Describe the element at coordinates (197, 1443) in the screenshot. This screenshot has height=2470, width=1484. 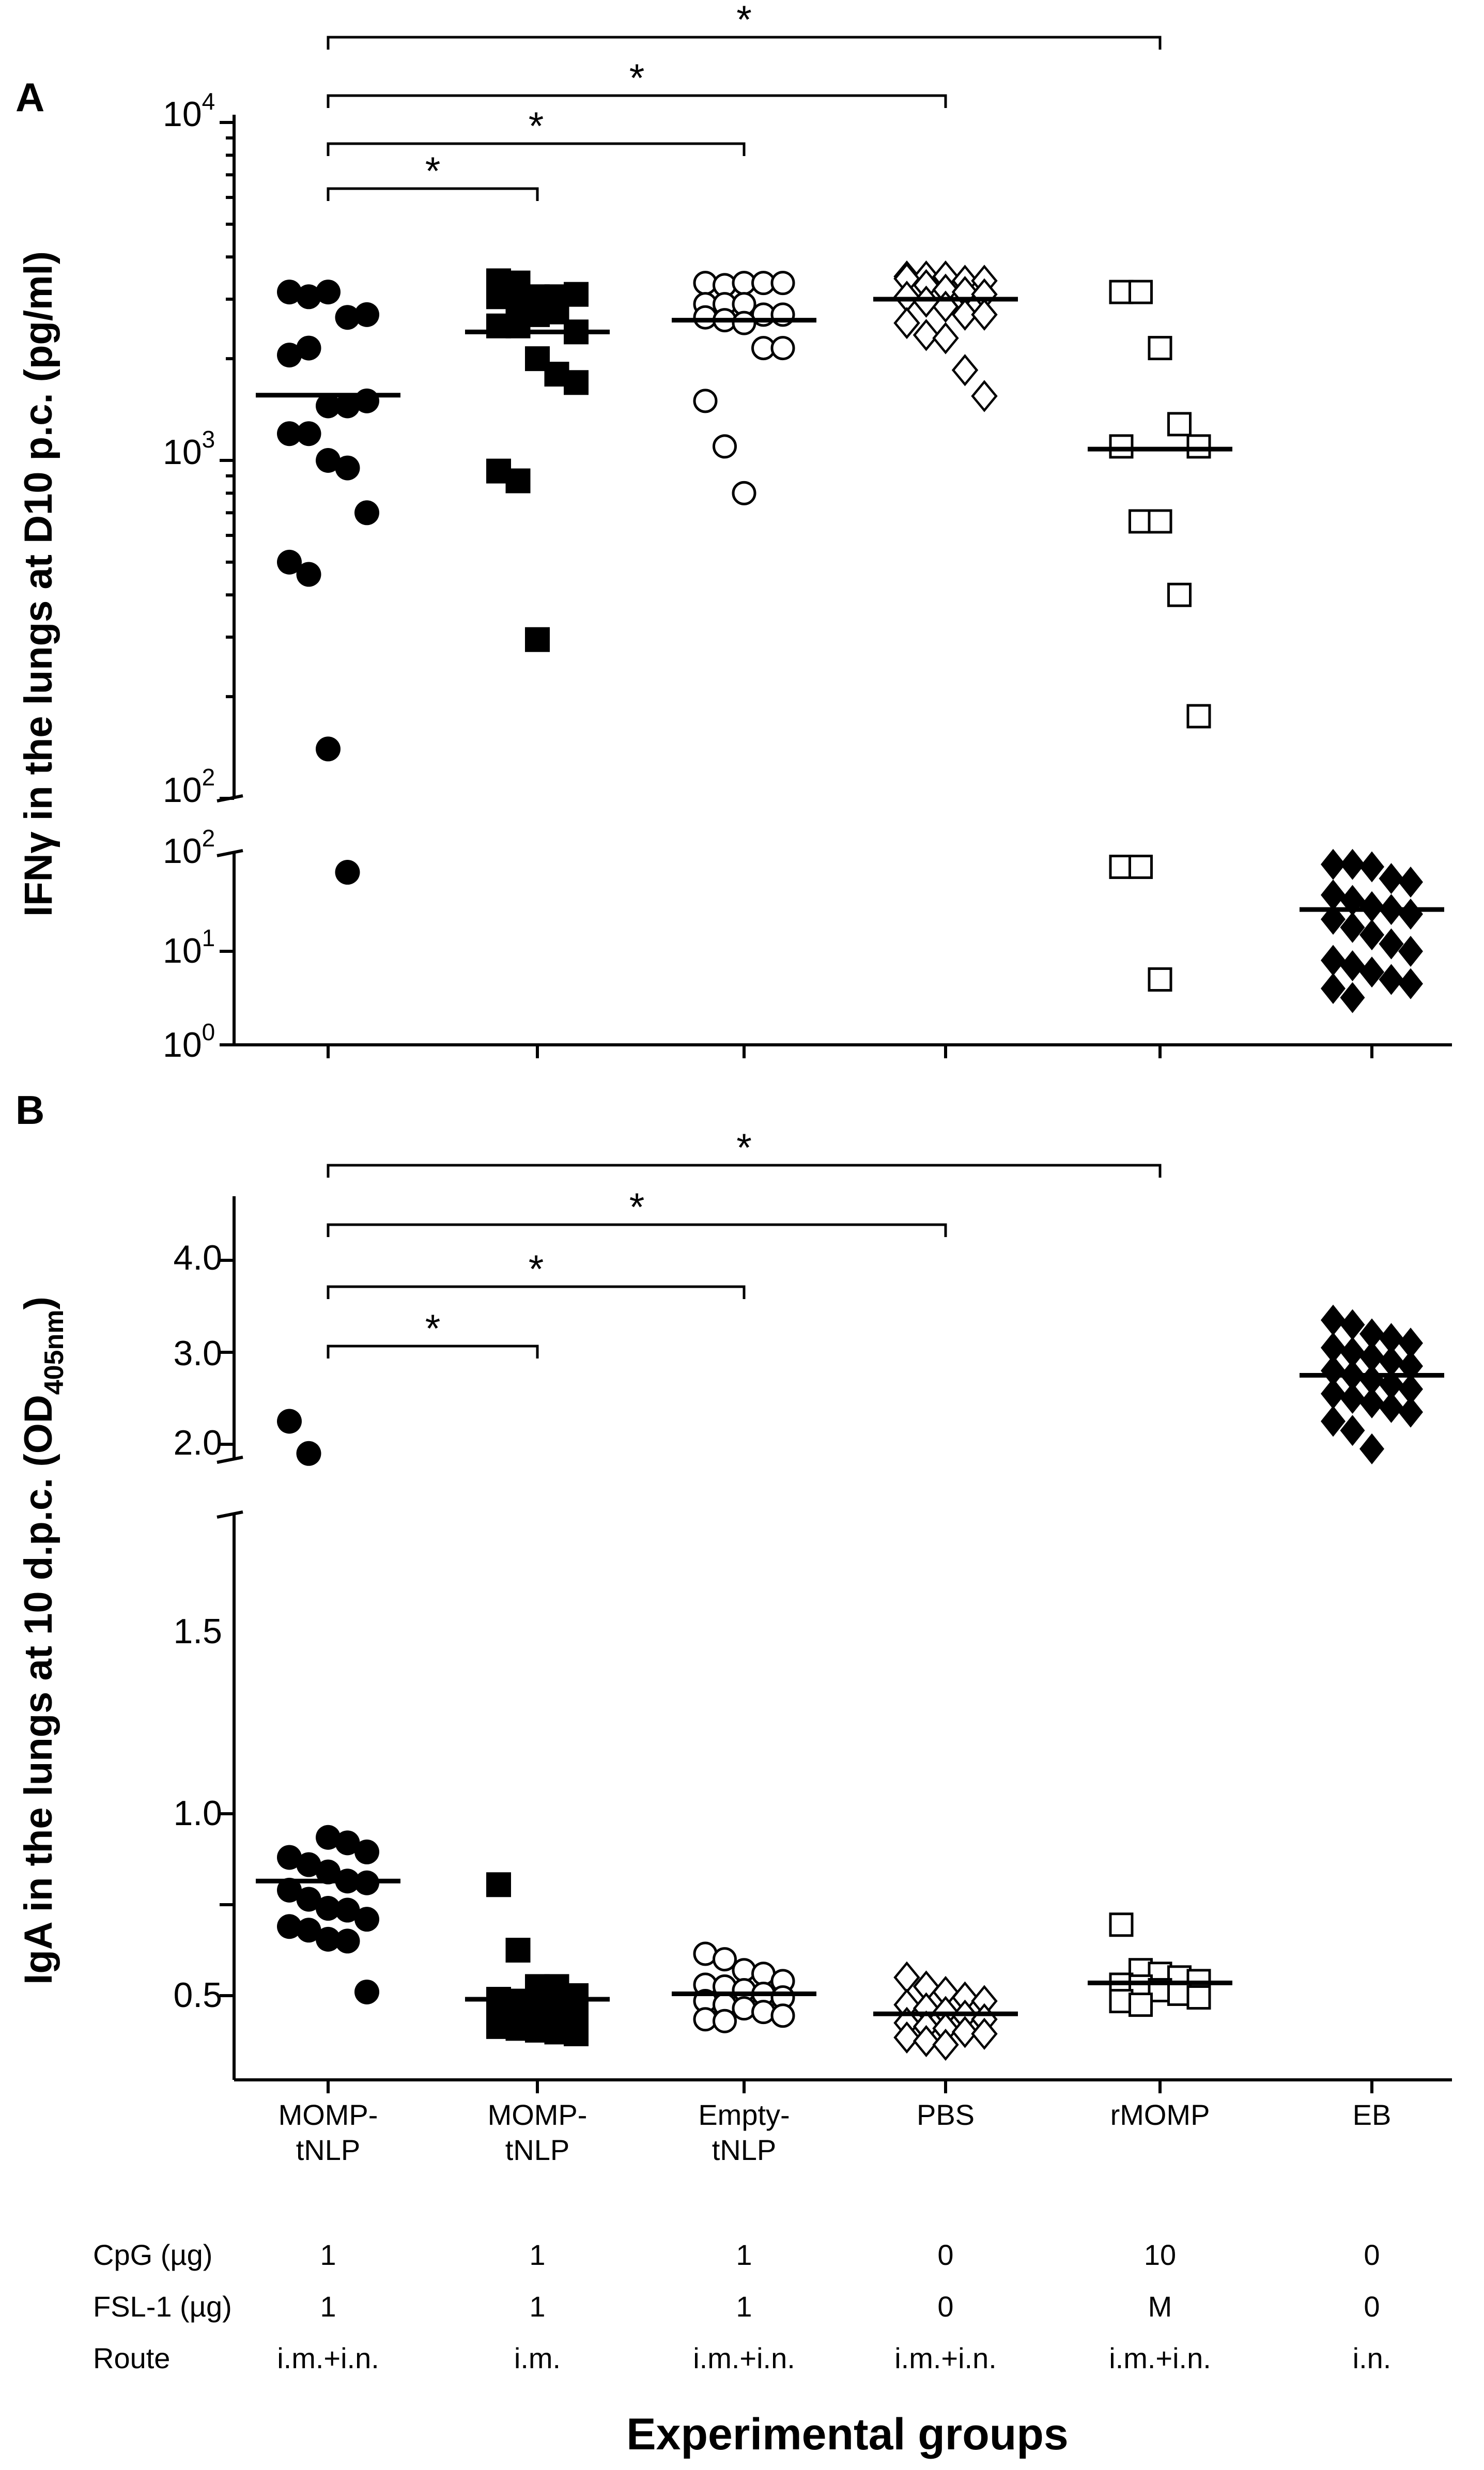
I see `y-tick-b-2: 2.0` at that location.